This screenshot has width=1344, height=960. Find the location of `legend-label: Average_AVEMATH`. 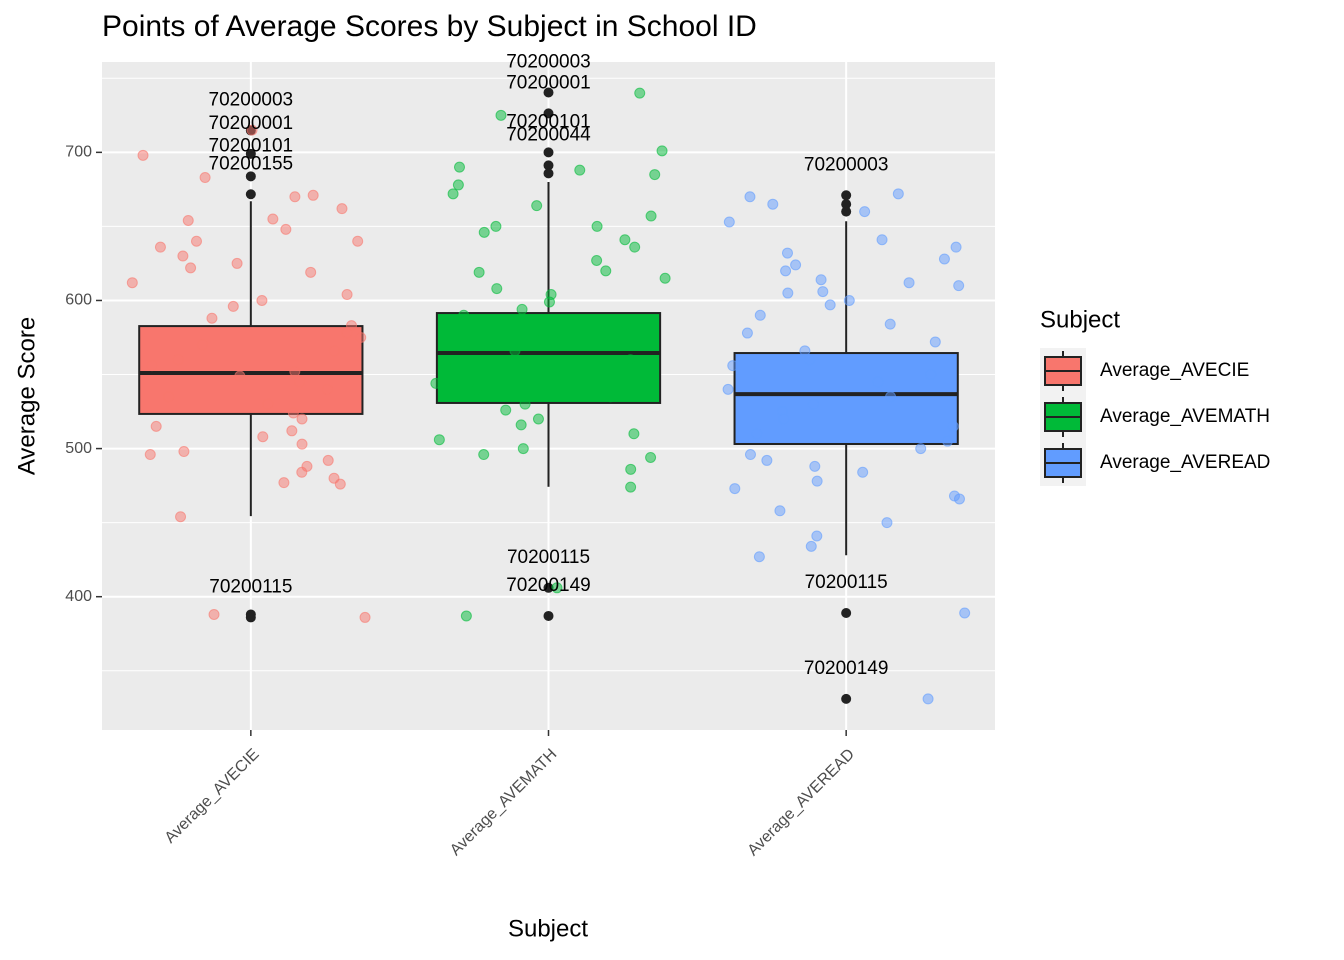

legend-label: Average_AVEMATH is located at coordinates (1185, 416).